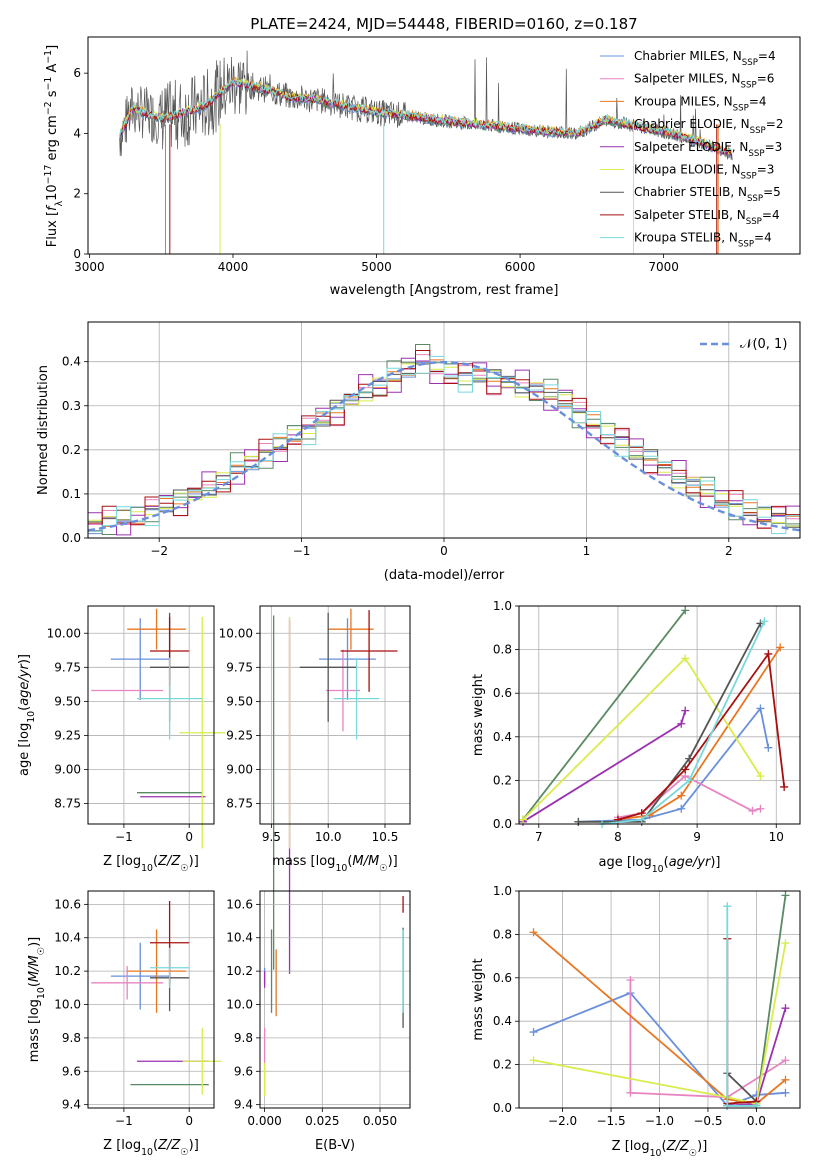 This screenshot has width=819, height=1170. What do you see at coordinates (756, 1121) in the screenshot?
I see `x-tick-label: 0.0` at bounding box center [756, 1121].